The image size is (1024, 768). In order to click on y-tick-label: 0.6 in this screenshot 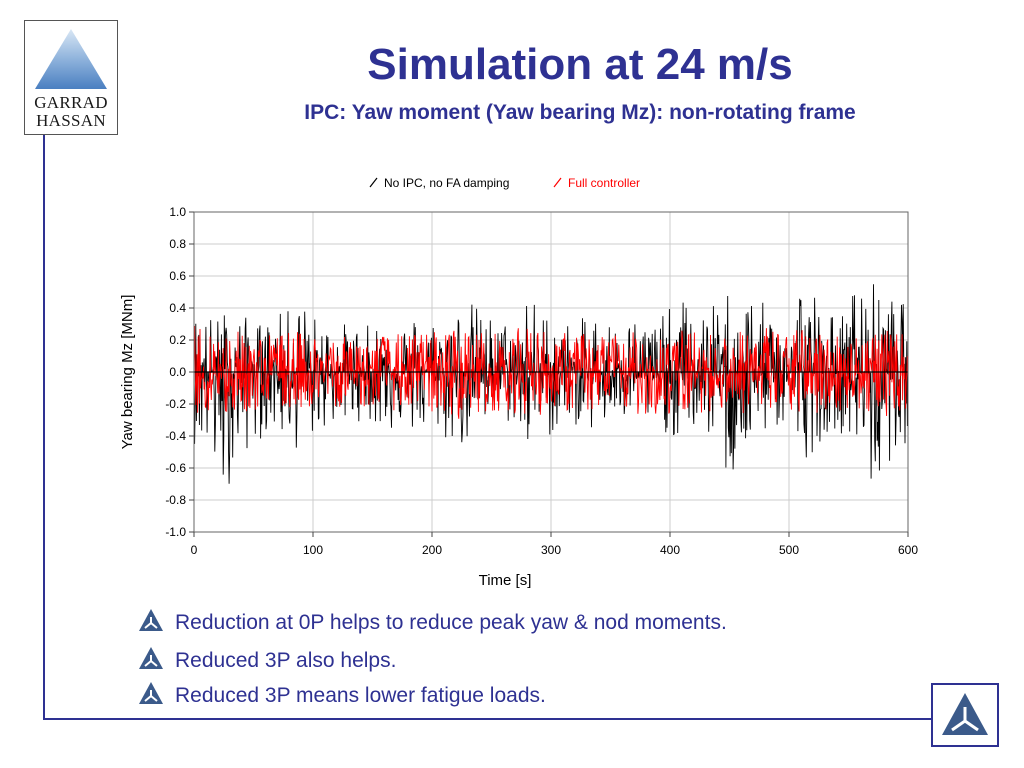, I will do `click(177, 276)`.